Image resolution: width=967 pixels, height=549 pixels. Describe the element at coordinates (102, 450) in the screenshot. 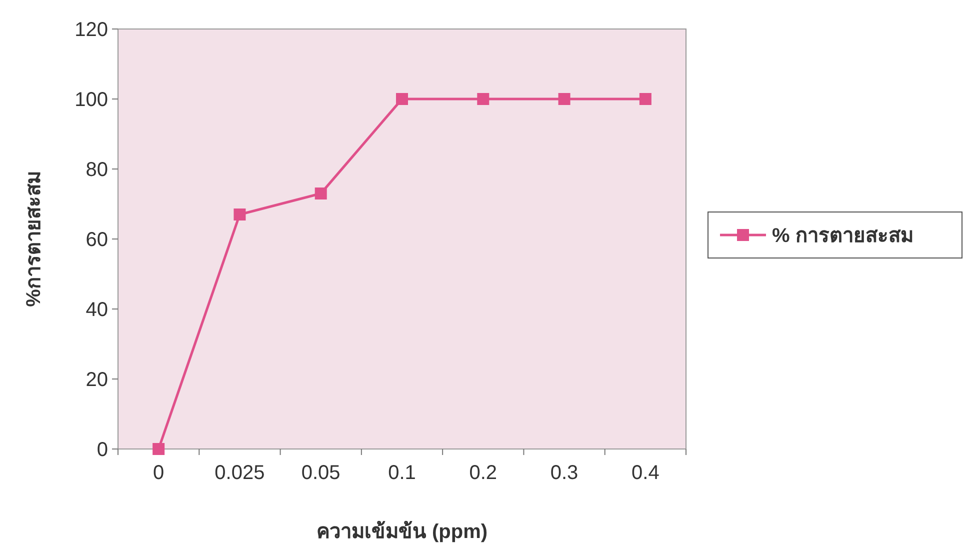

I see `y-tick-label: 0` at that location.